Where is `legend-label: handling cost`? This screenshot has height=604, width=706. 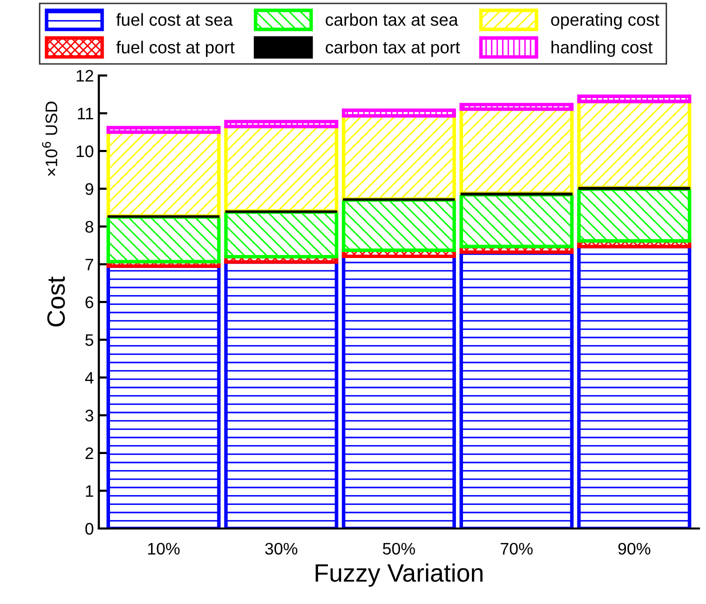
legend-label: handling cost is located at coordinates (602, 48).